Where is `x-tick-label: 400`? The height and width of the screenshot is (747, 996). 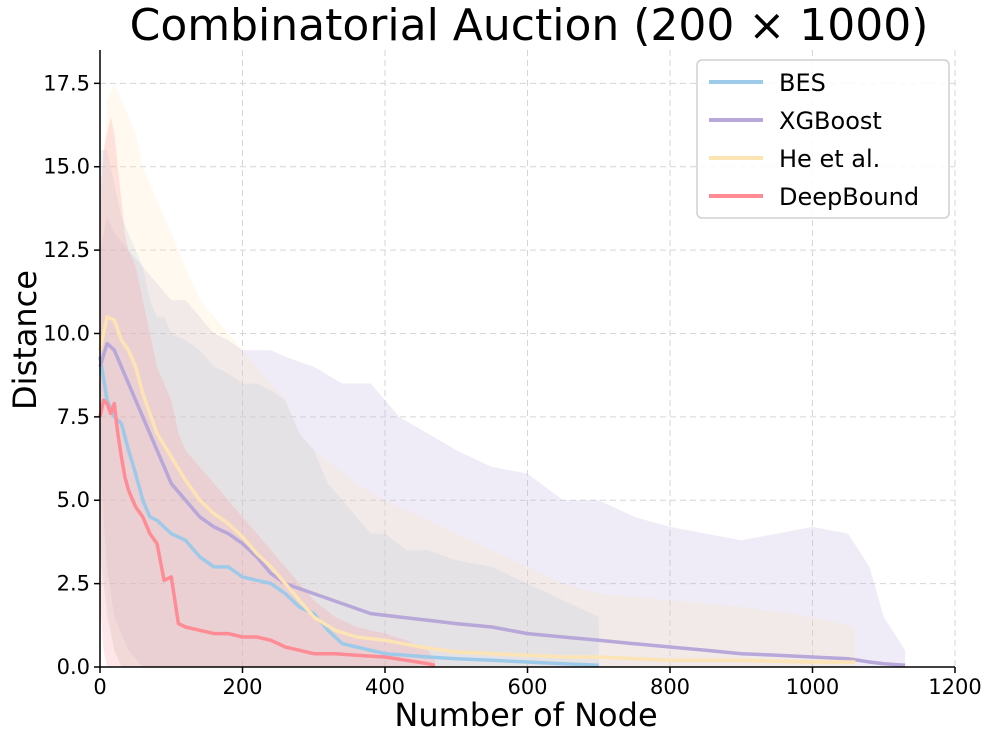 x-tick-label: 400 is located at coordinates (385, 687).